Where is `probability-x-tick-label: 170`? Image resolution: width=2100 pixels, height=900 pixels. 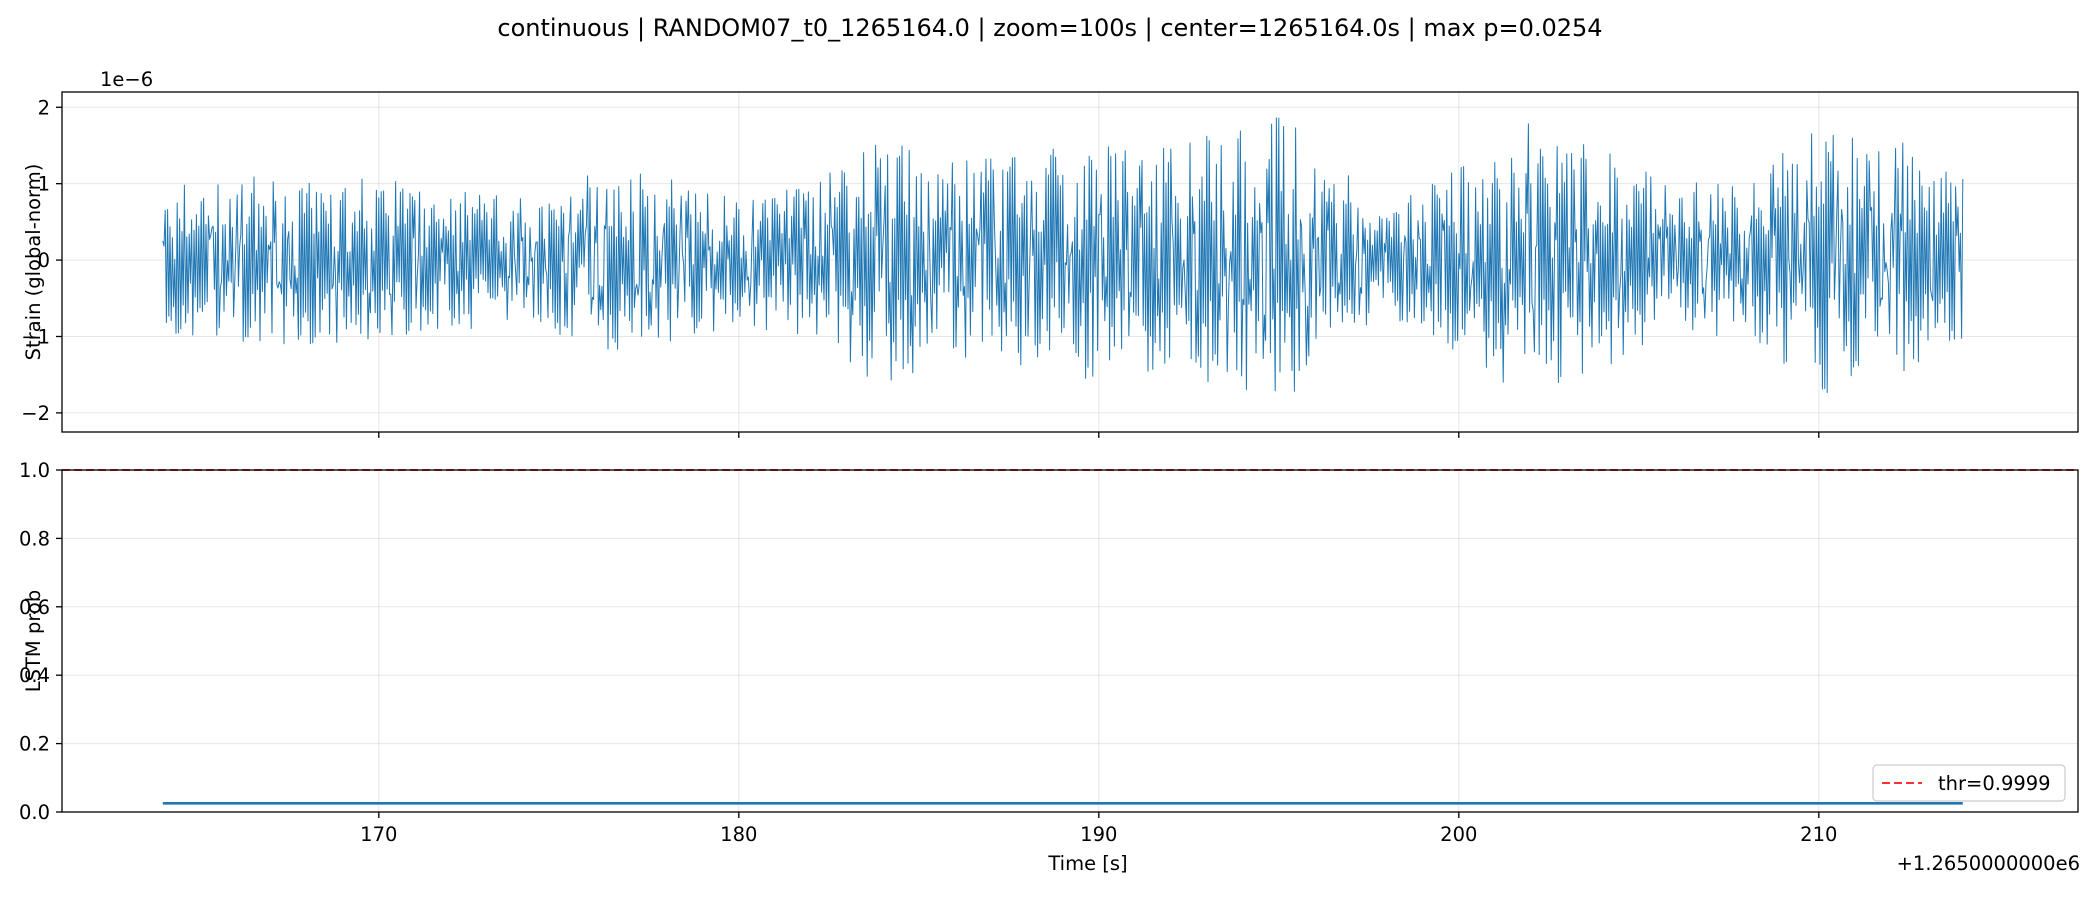 probability-x-tick-label: 170 is located at coordinates (378, 834).